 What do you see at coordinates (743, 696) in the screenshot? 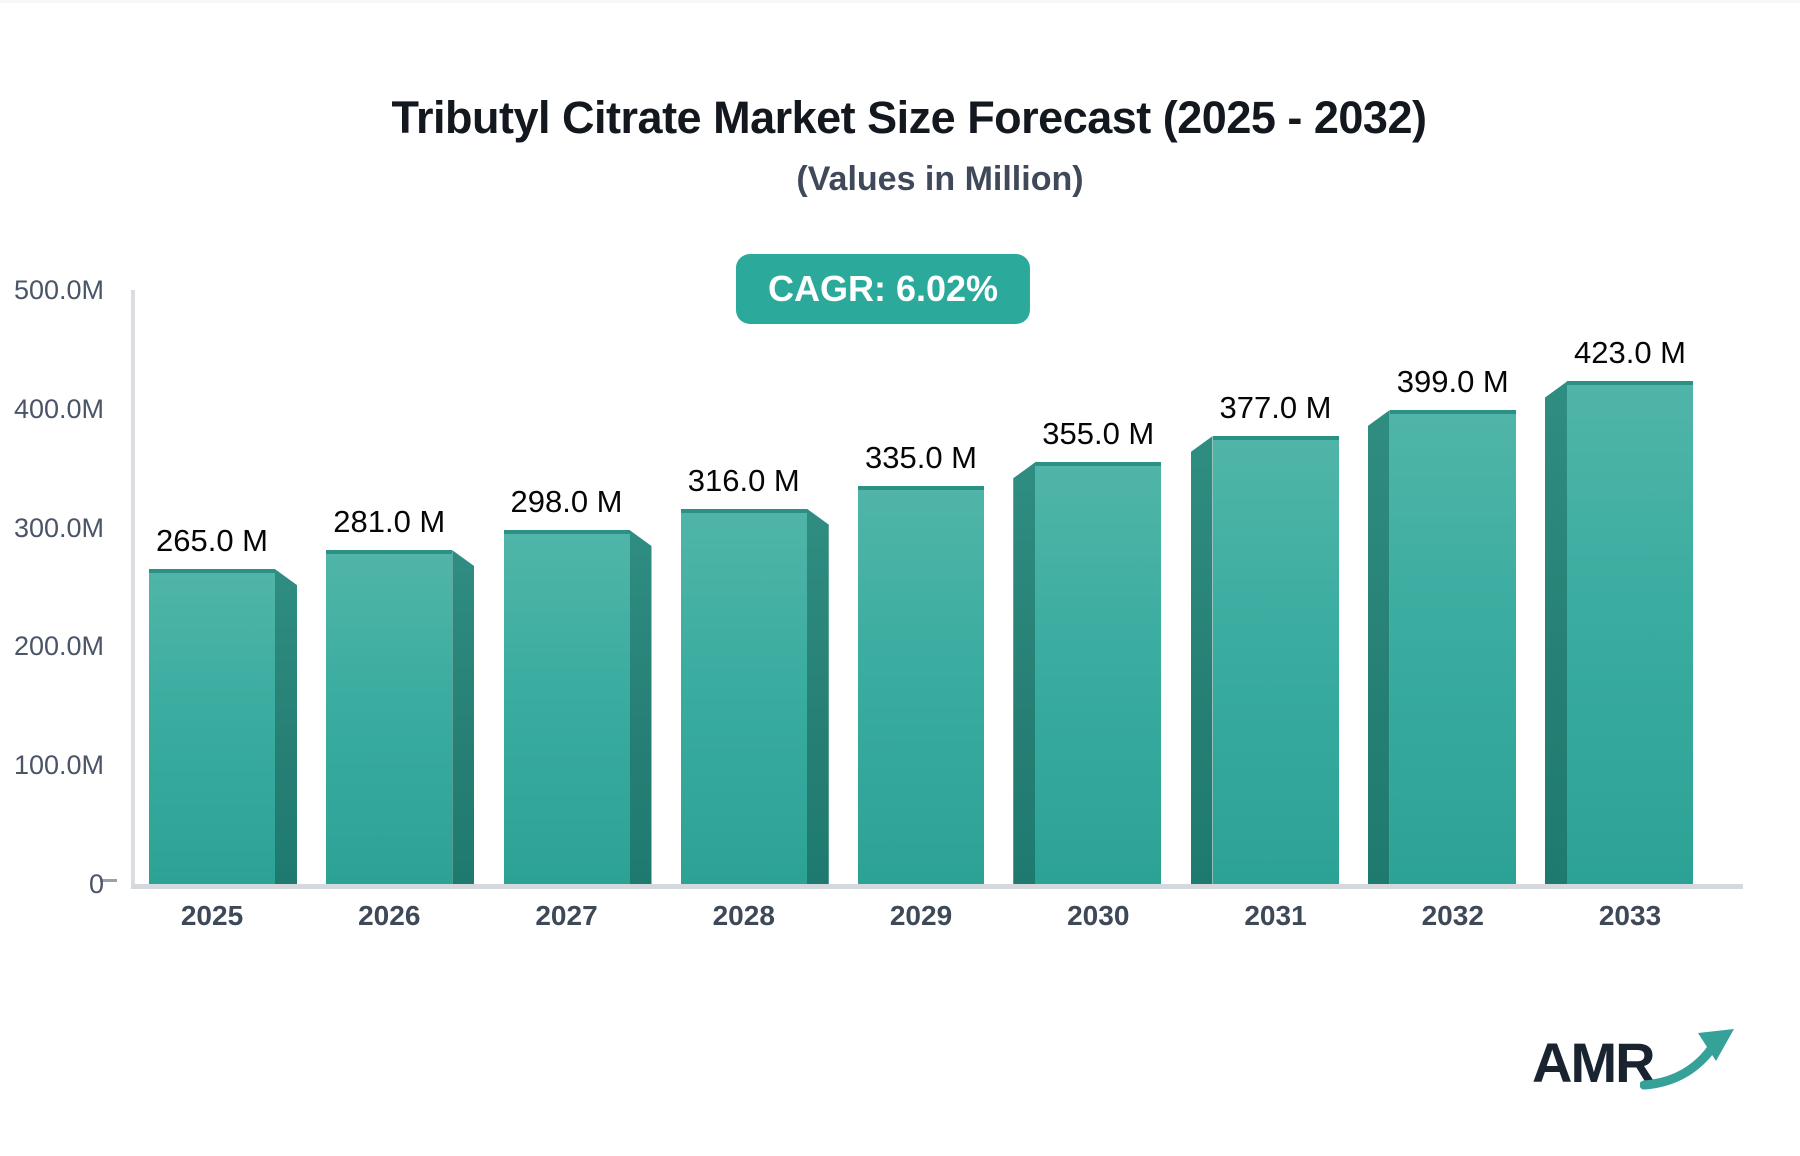
I see `bar-2028` at bounding box center [743, 696].